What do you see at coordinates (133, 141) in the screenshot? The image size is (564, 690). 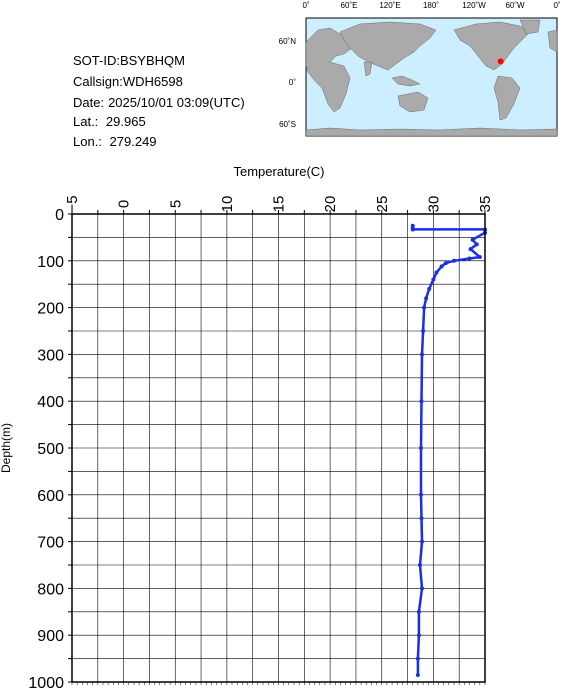 I see `lon-value: 279.249` at bounding box center [133, 141].